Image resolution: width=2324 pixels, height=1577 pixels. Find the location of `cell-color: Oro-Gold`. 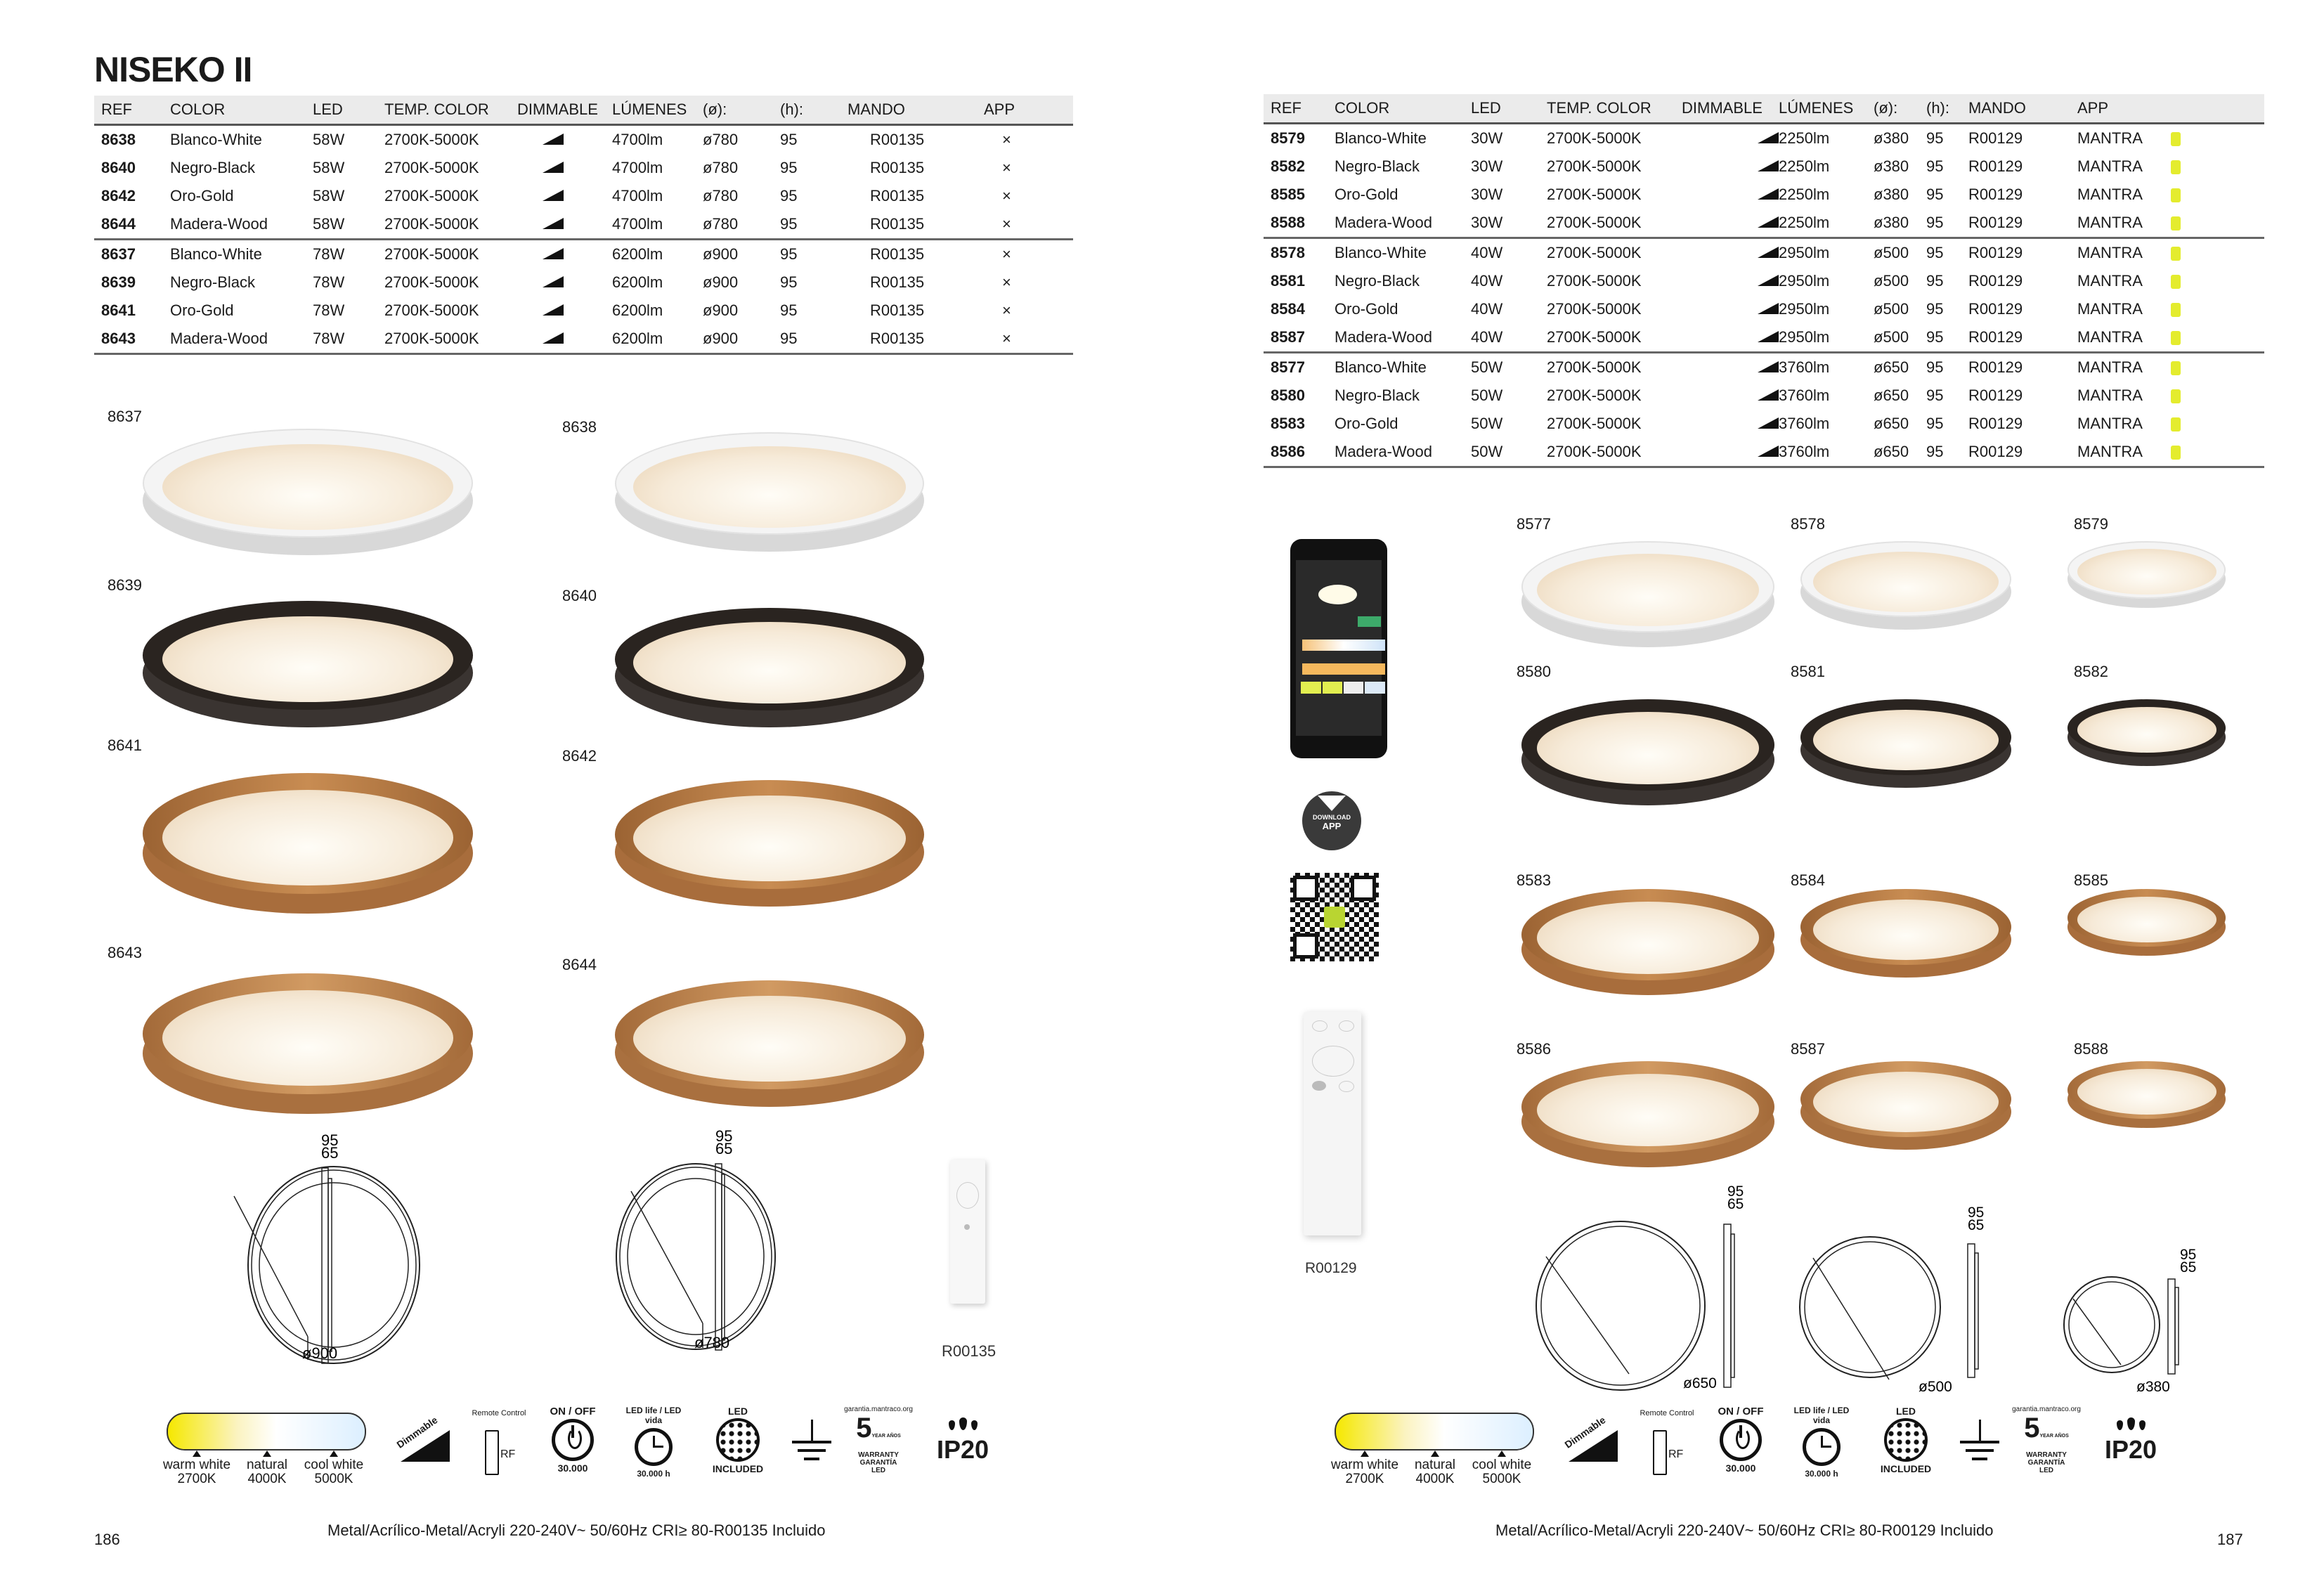

cell-color: Oro-Gold is located at coordinates (202, 196).